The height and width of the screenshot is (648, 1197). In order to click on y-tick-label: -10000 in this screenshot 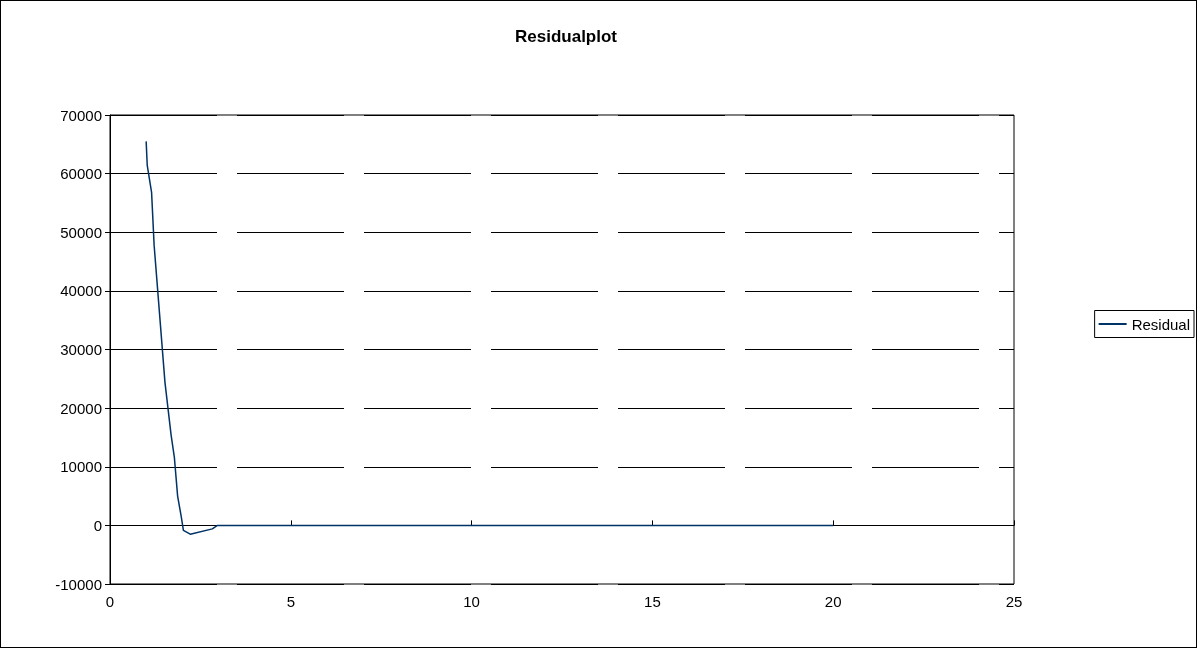, I will do `click(78, 584)`.